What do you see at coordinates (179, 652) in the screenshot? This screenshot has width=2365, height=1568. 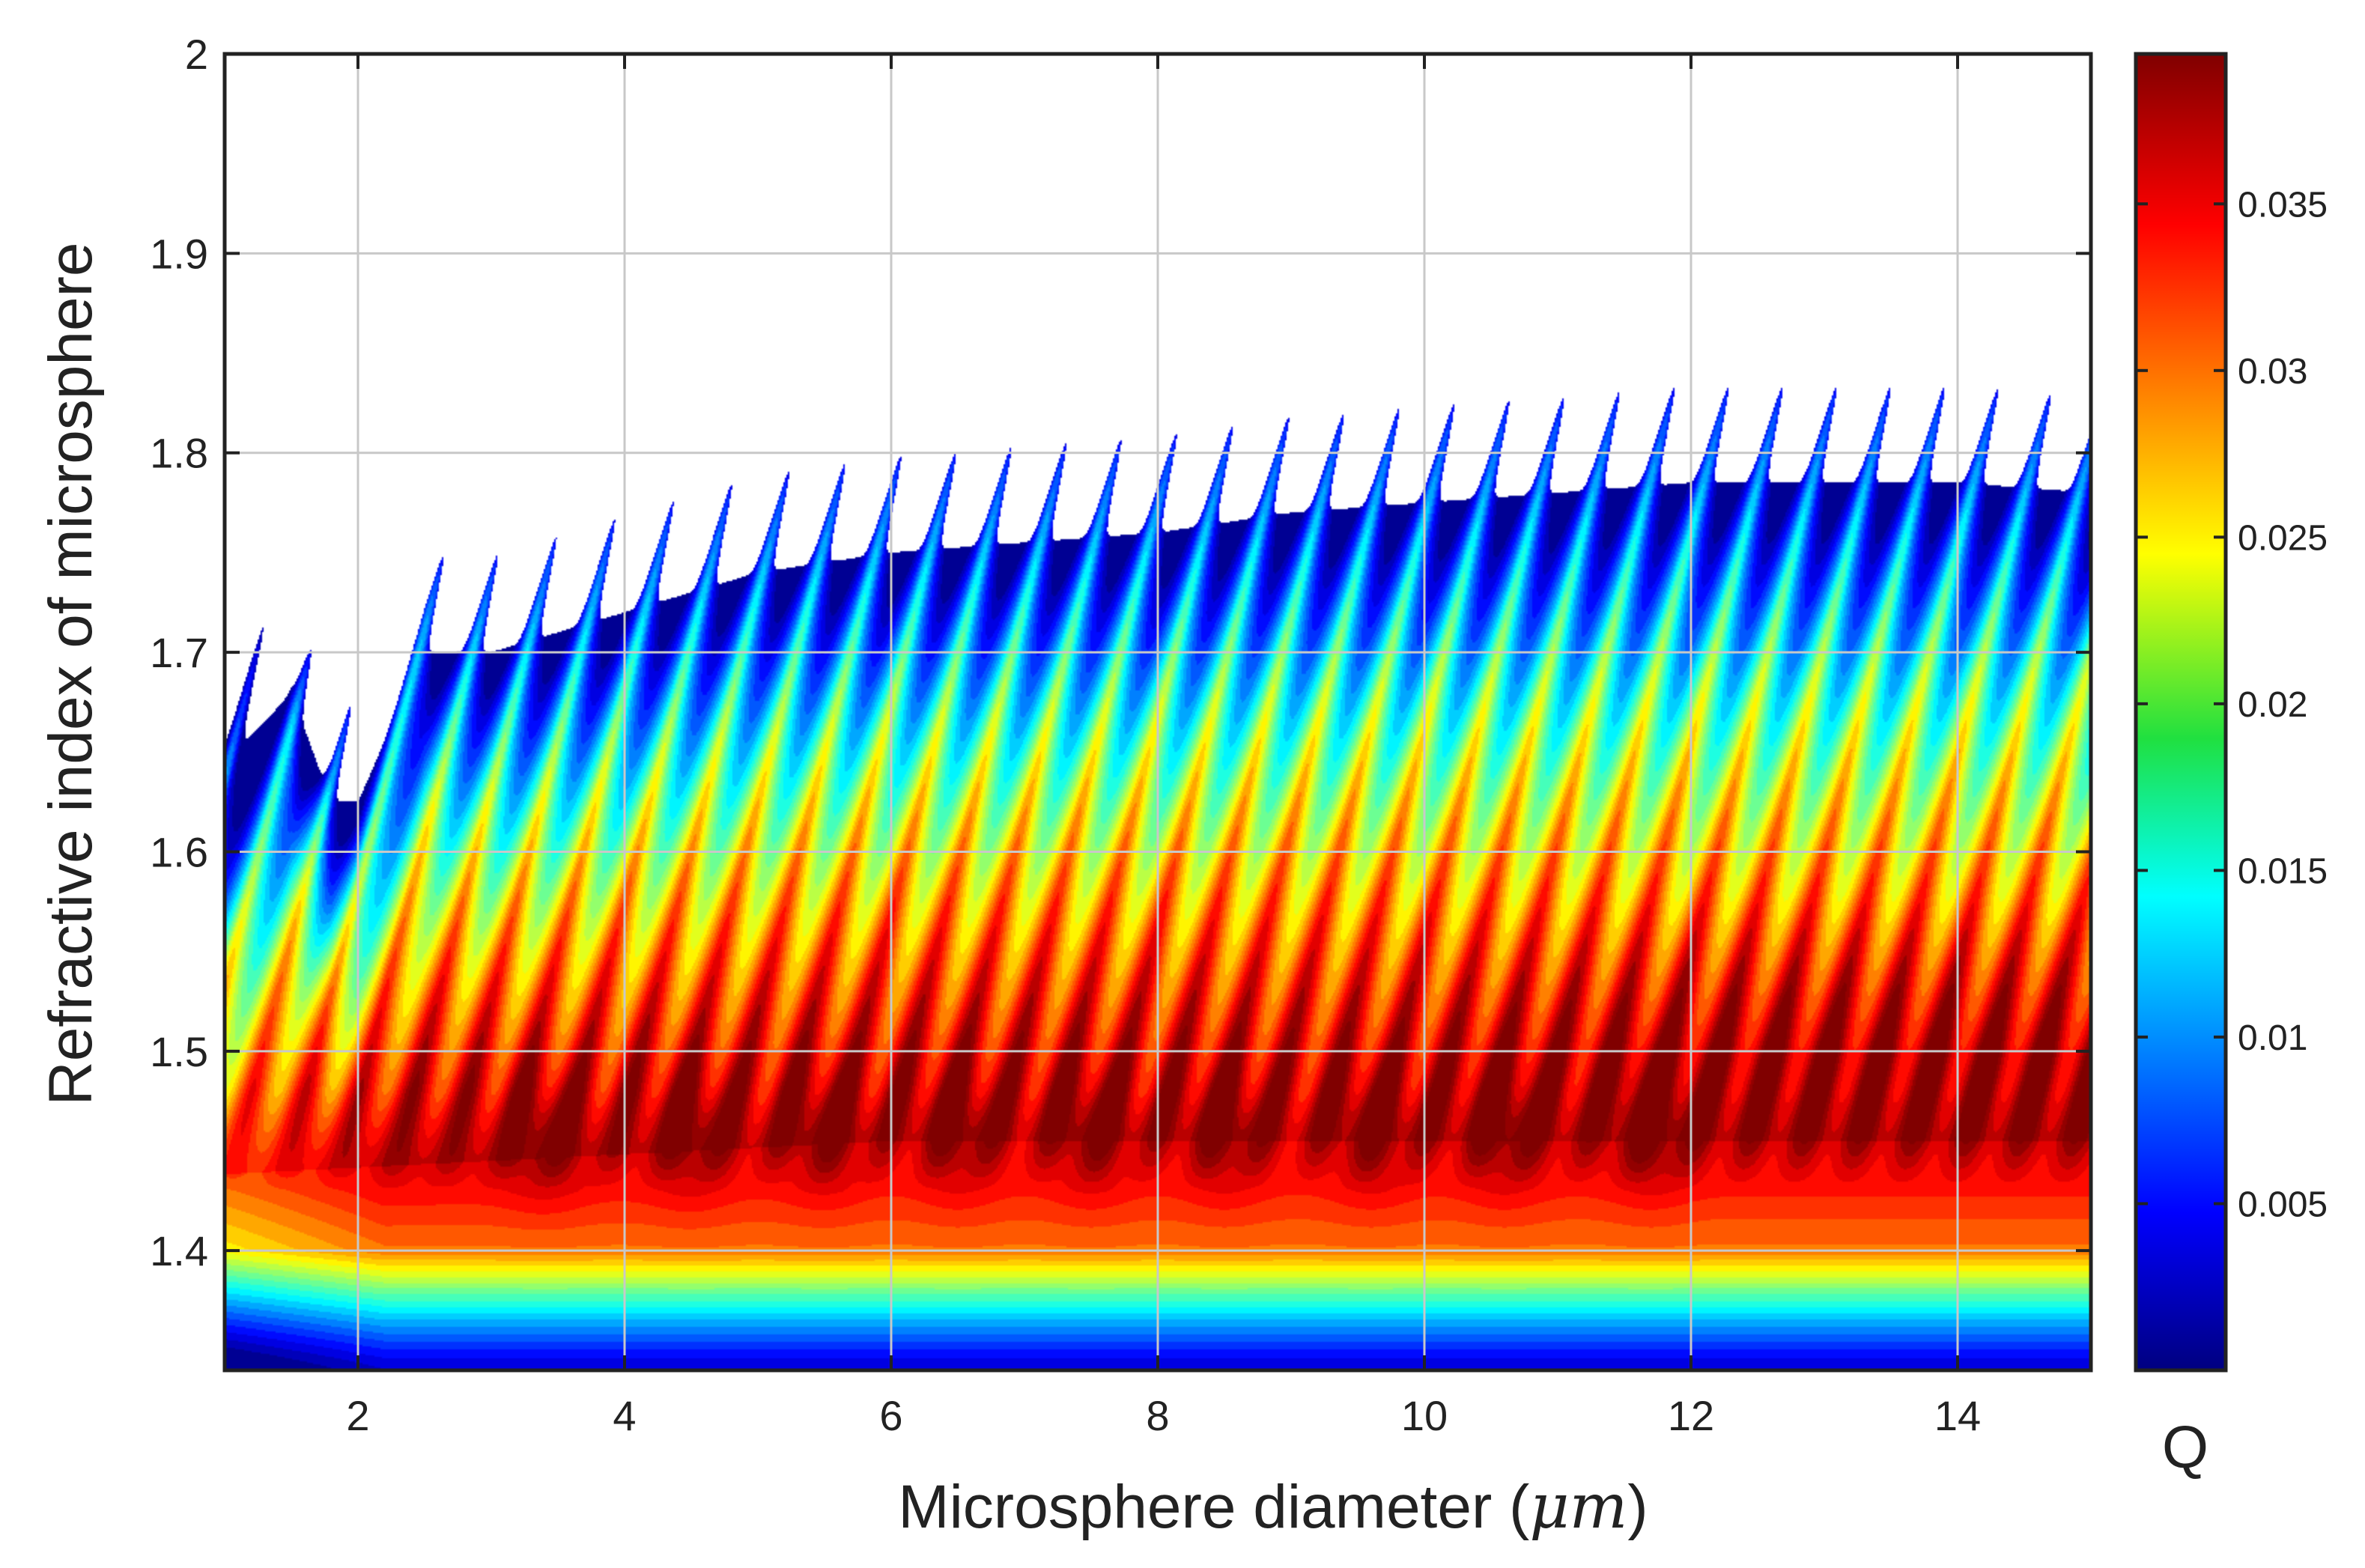 I see `y-tick-label: 1.7` at bounding box center [179, 652].